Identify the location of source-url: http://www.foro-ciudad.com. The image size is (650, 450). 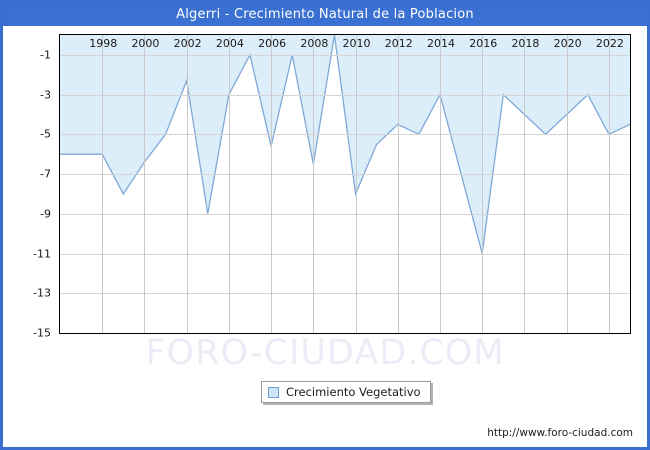
(560, 433).